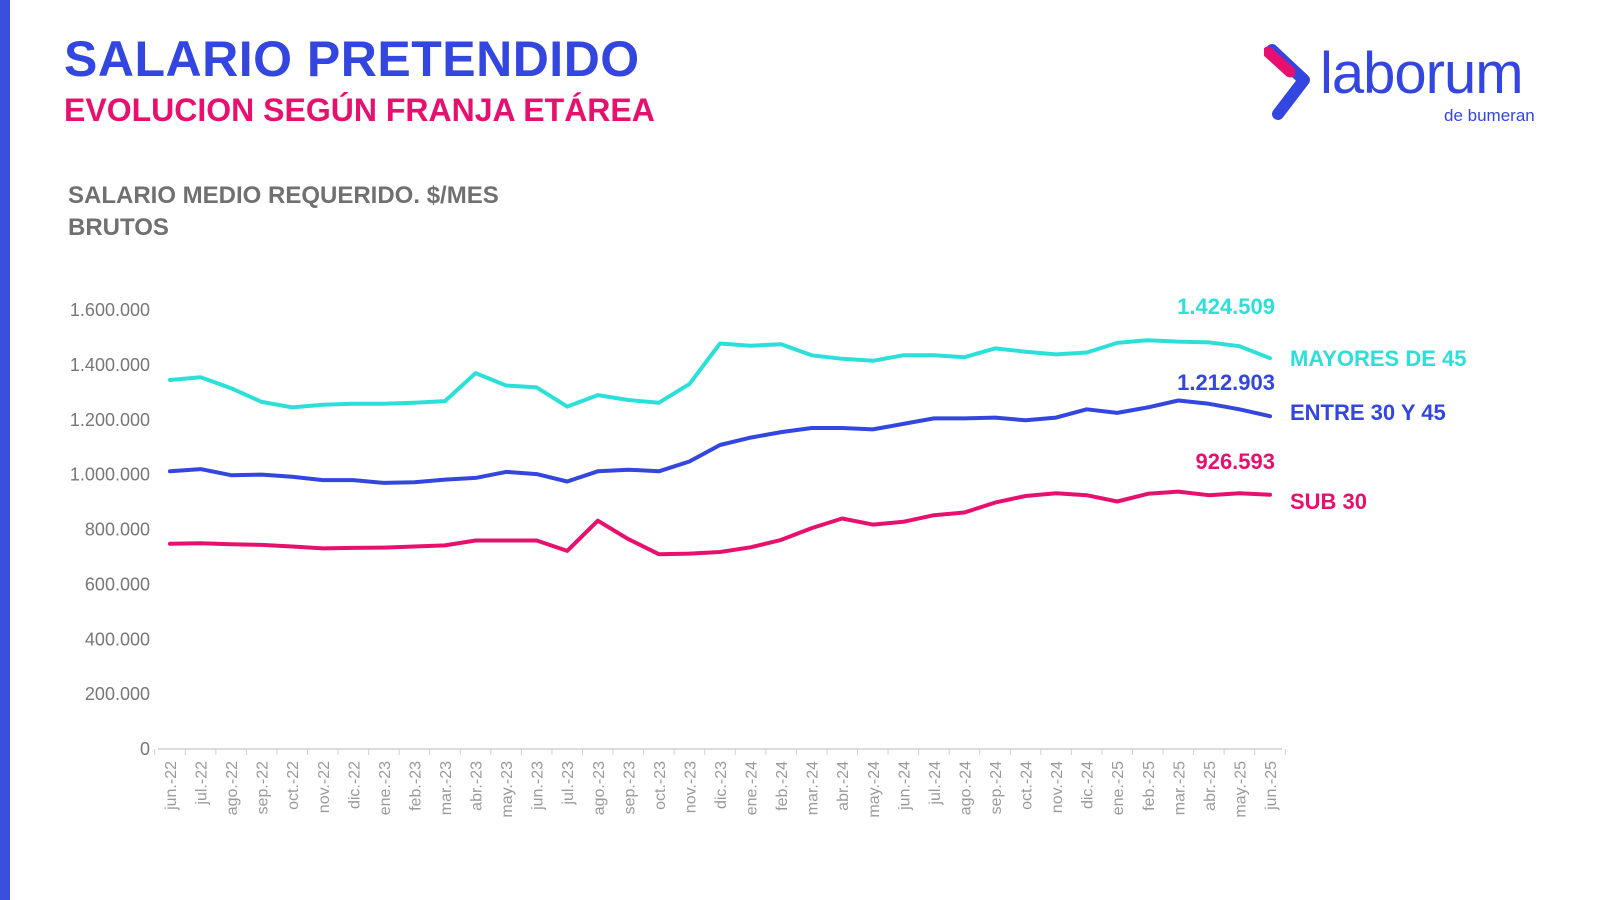 The height and width of the screenshot is (900, 1600). I want to click on x-tick-label: jul.-23, so click(568, 783).